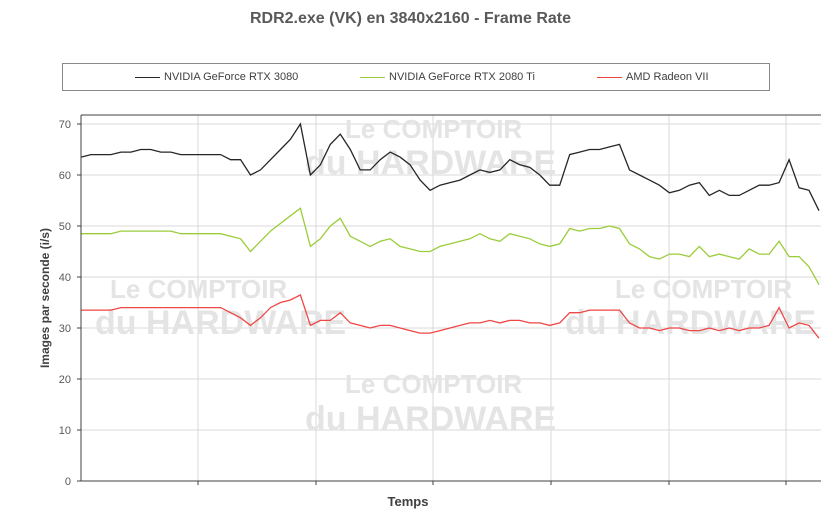  What do you see at coordinates (65, 329) in the screenshot?
I see `y-tick-label: 30` at bounding box center [65, 329].